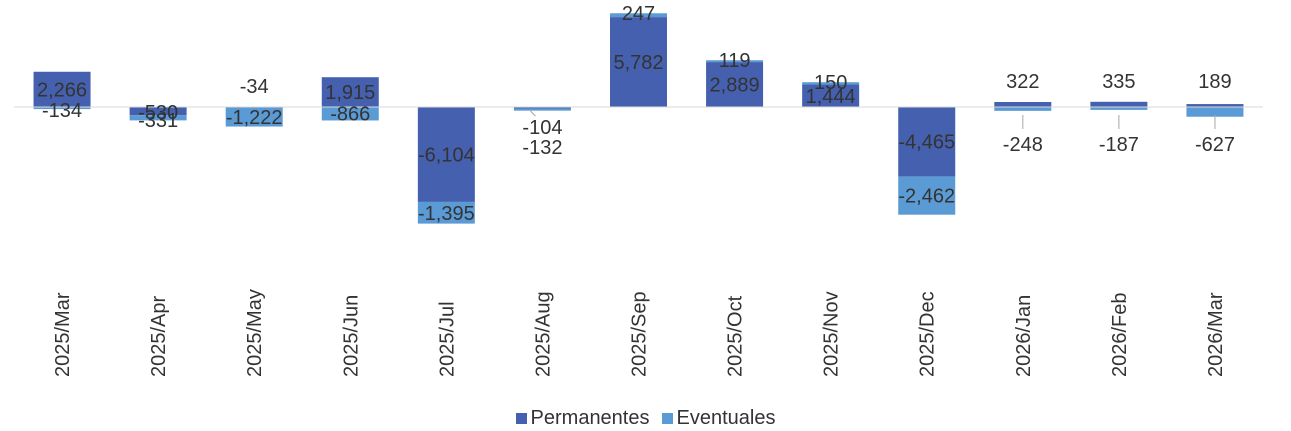 This screenshot has height=431, width=1291. I want to click on data-label-eventuales: -866, so click(350, 115).